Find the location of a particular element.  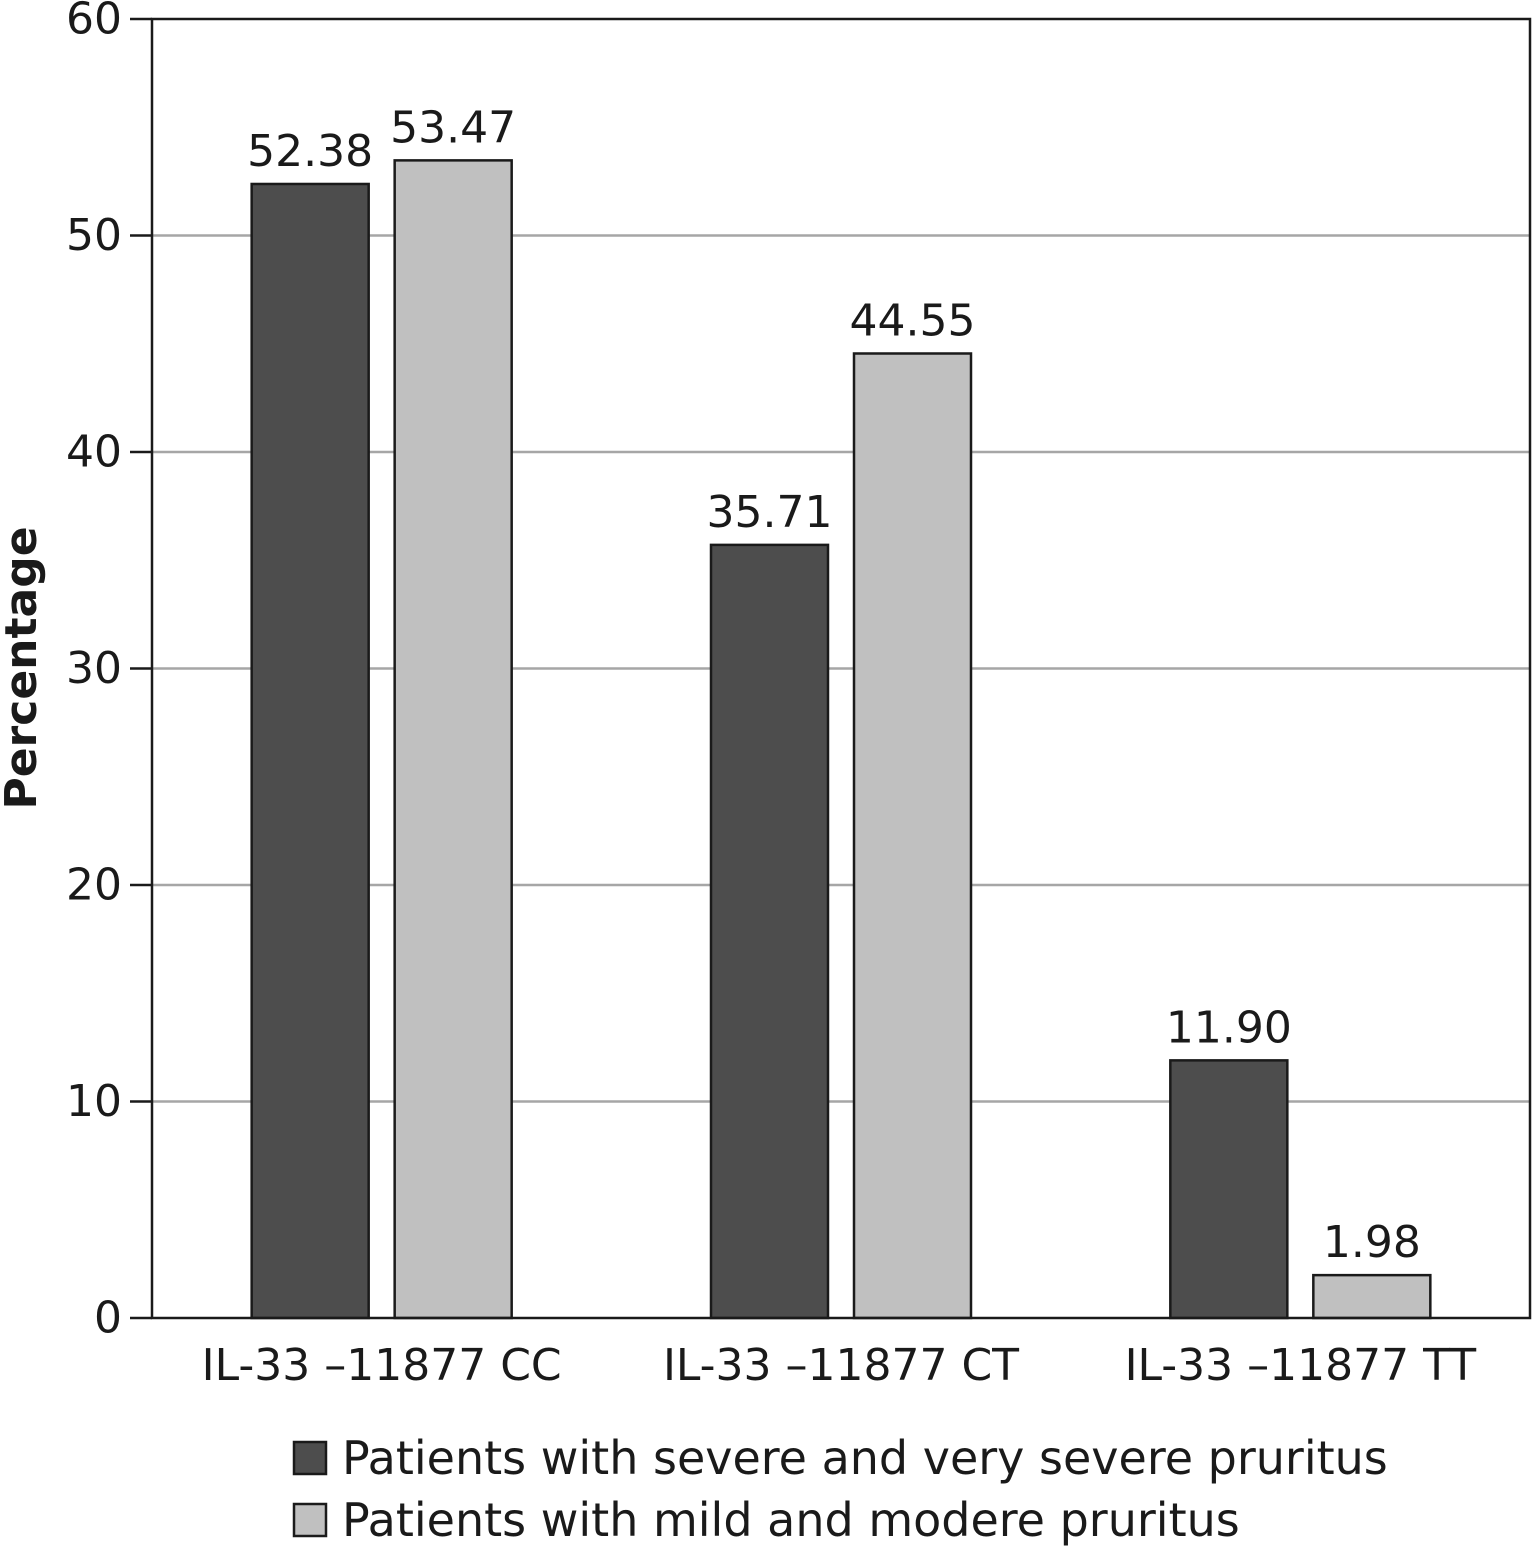

x-category-label: IL-33 –11877 CT is located at coordinates (841, 1365).